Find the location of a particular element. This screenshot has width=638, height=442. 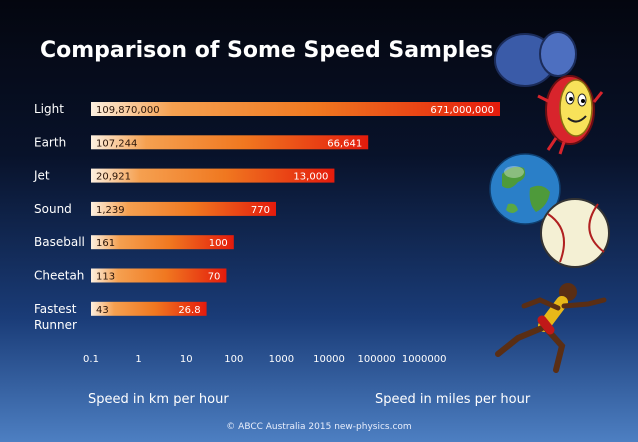

bar-label-km: 161 is located at coordinates (105, 243).